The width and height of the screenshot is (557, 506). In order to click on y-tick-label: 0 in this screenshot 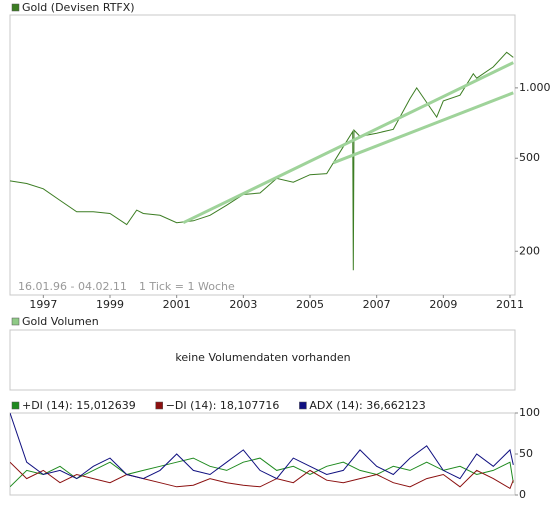, I will do `click(522, 494)`.